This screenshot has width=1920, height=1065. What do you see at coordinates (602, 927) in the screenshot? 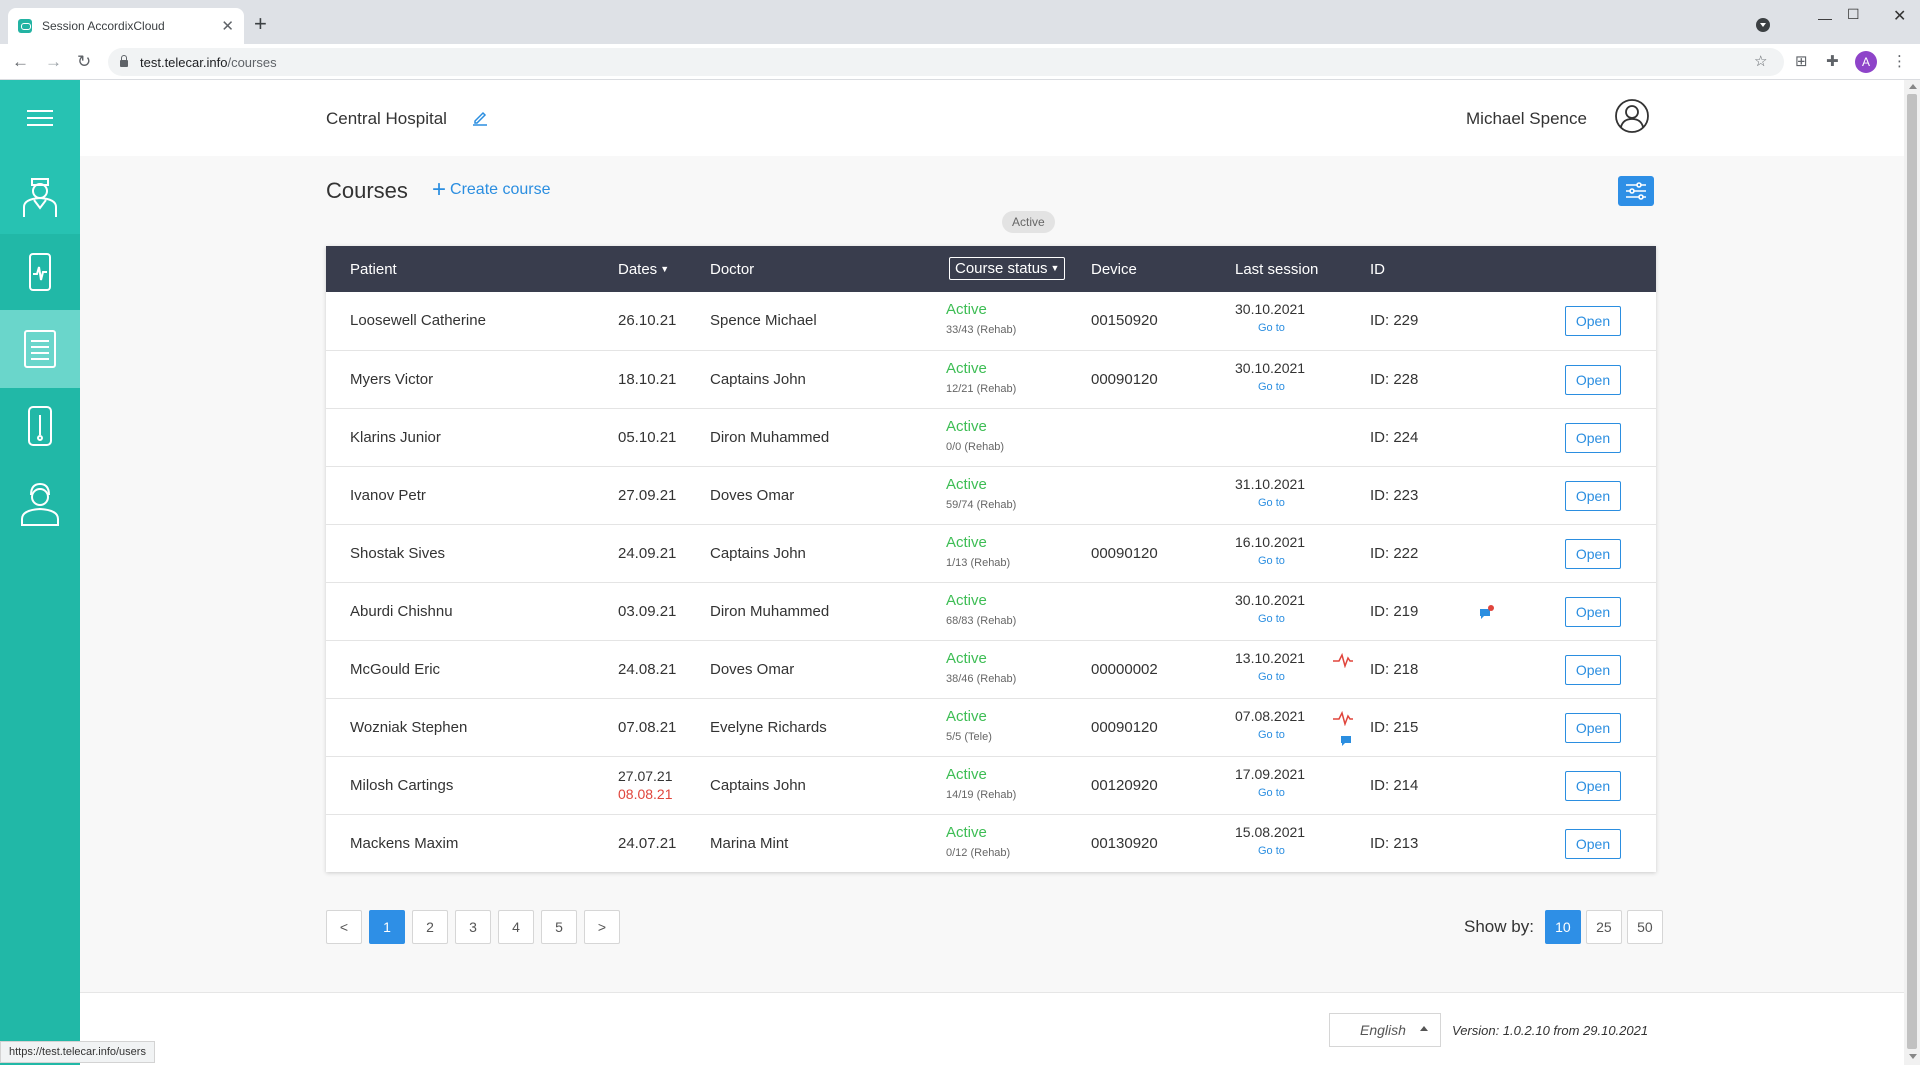
I see `next-page-button: >` at bounding box center [602, 927].